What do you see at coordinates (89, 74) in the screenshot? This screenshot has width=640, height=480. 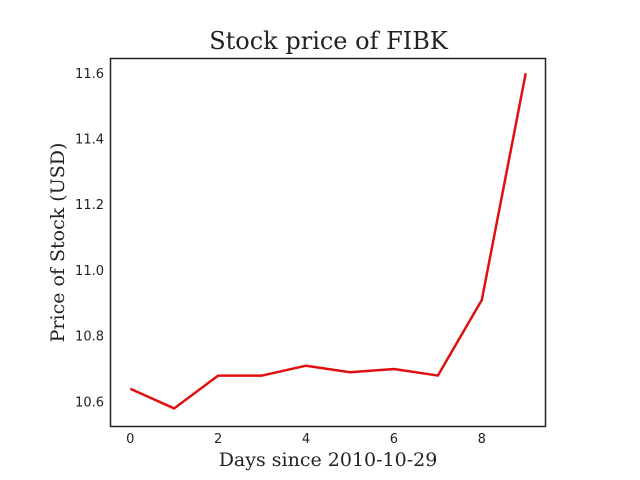 I see `y-tick-label: 11.6` at bounding box center [89, 74].